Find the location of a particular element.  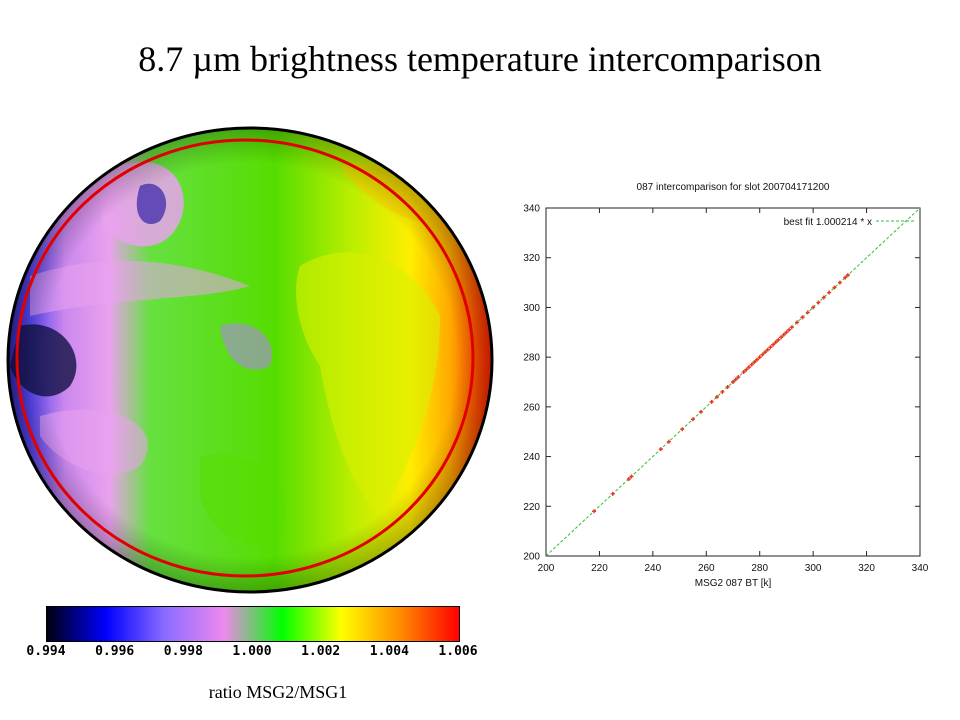

y-tick-label: 260 is located at coordinates (531, 407).